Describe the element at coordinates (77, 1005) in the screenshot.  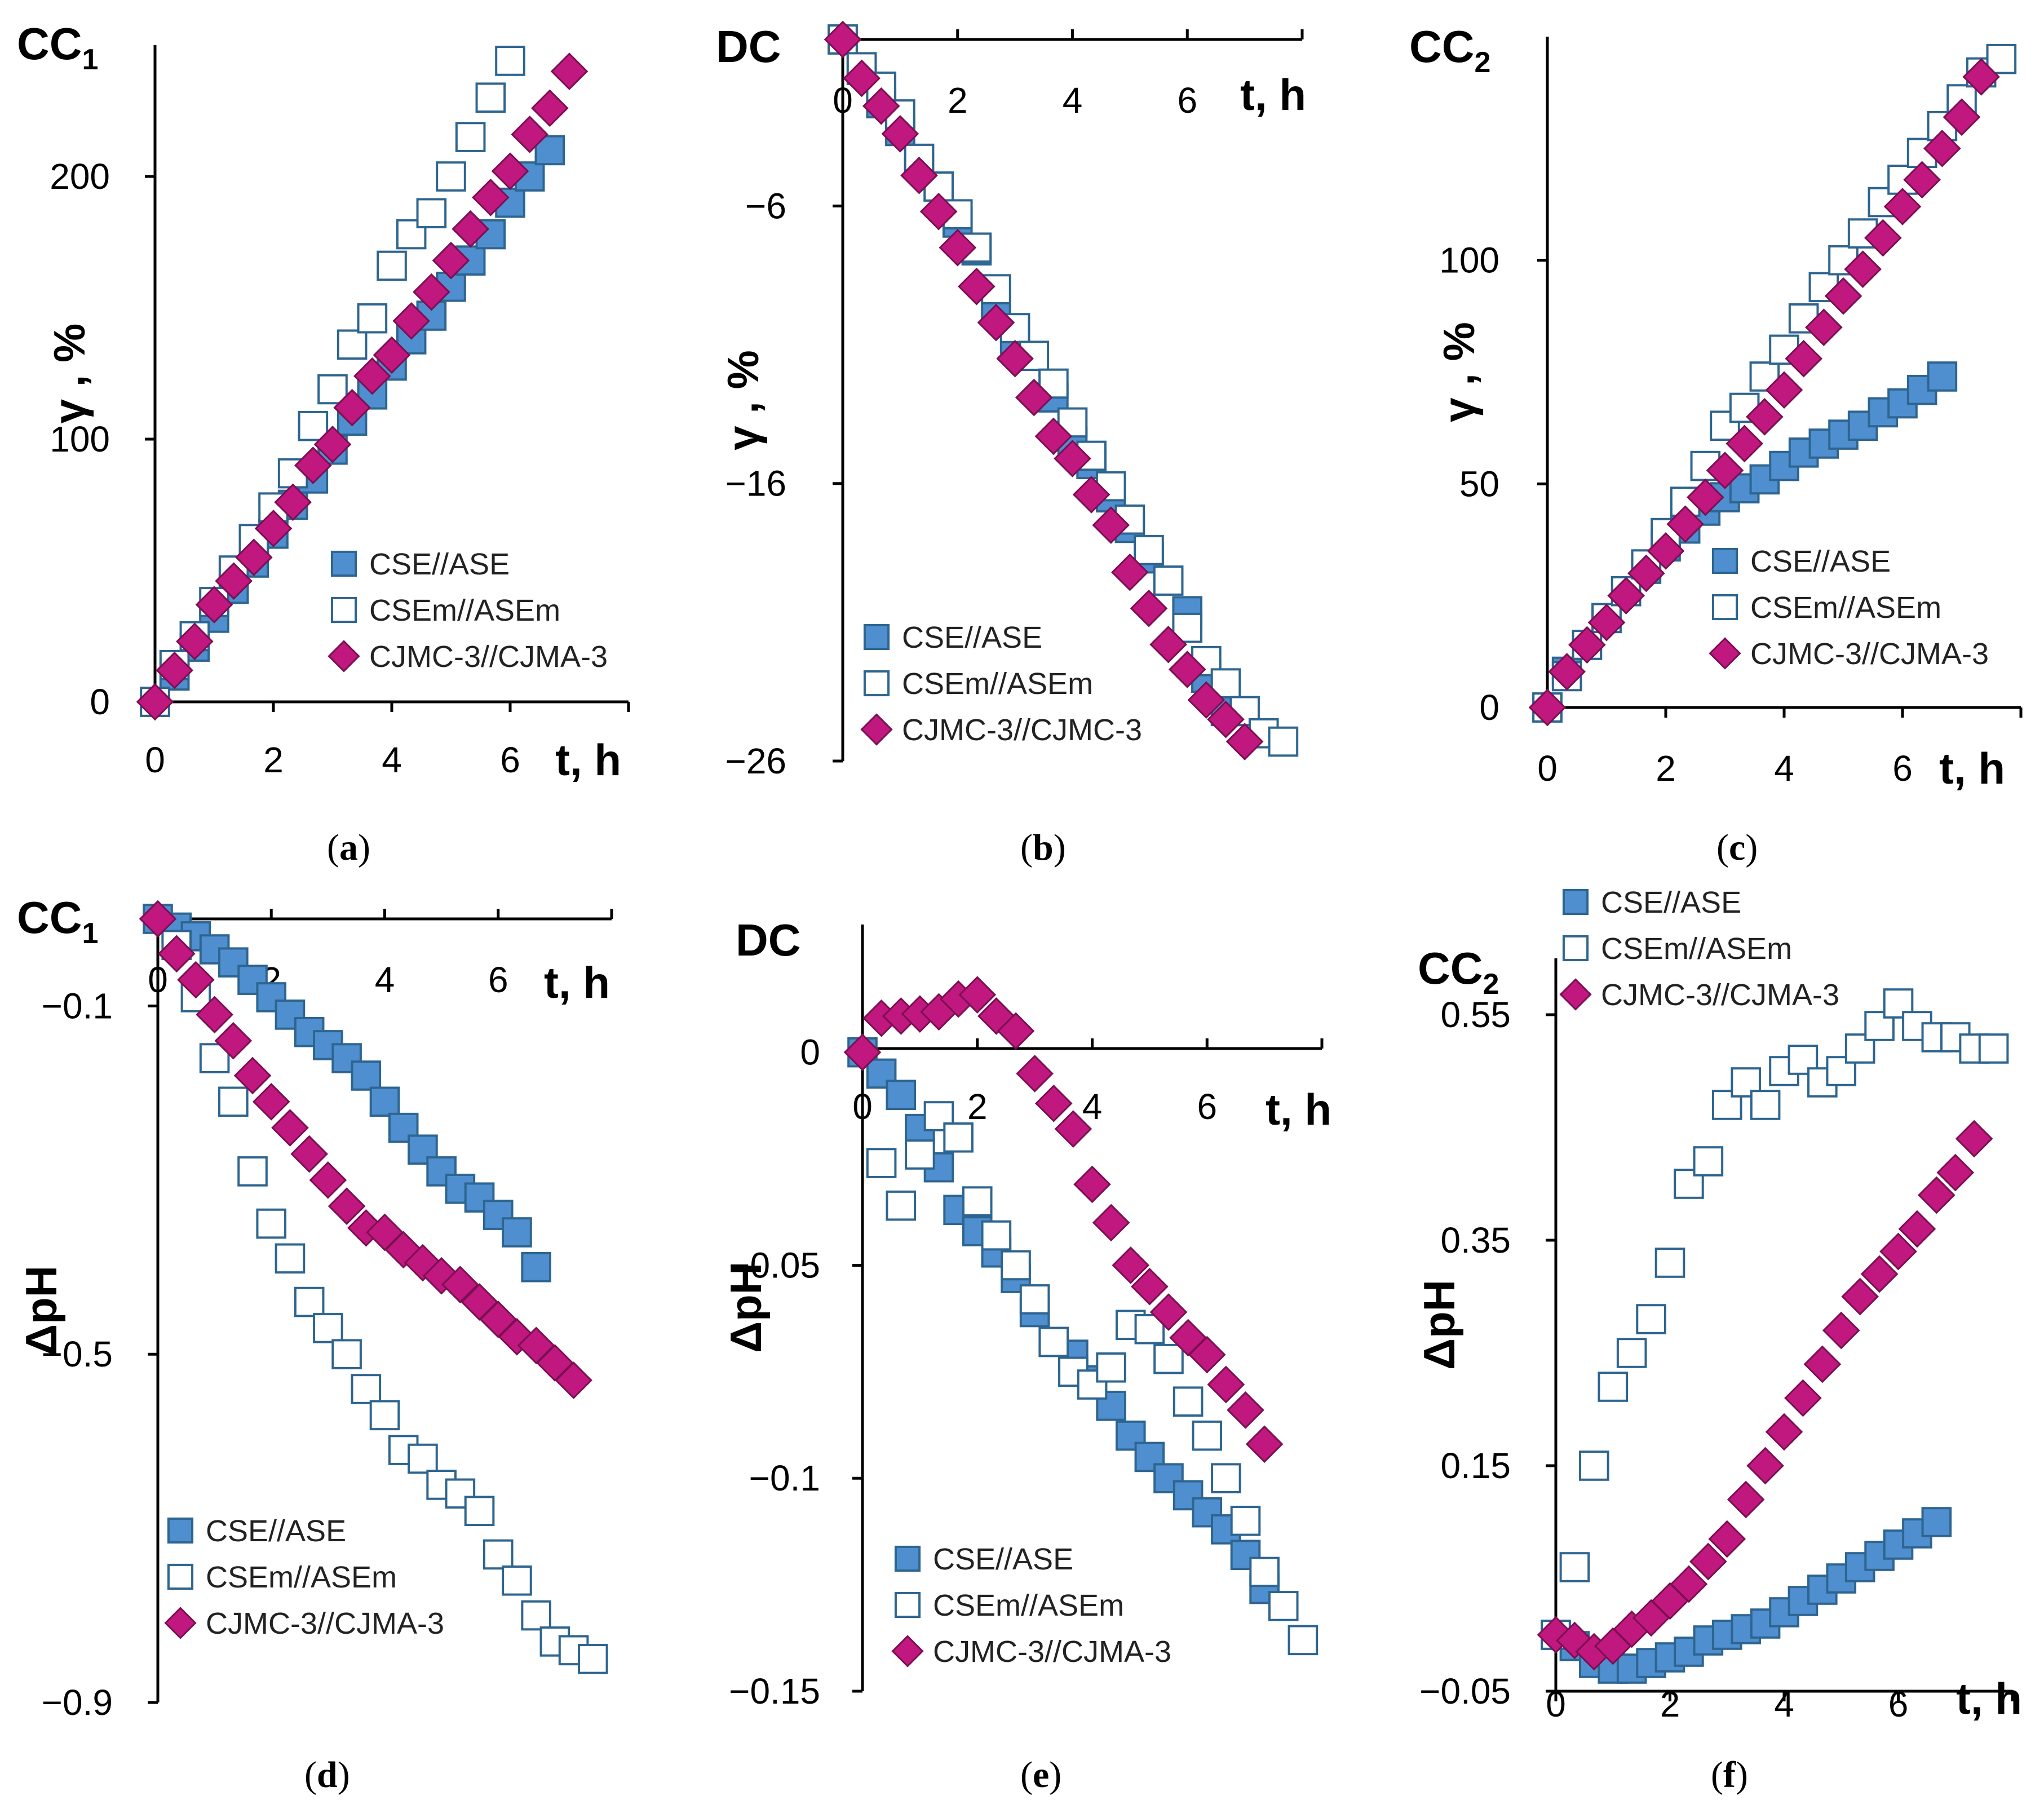
I see `y-tick-label: −0.1` at that location.